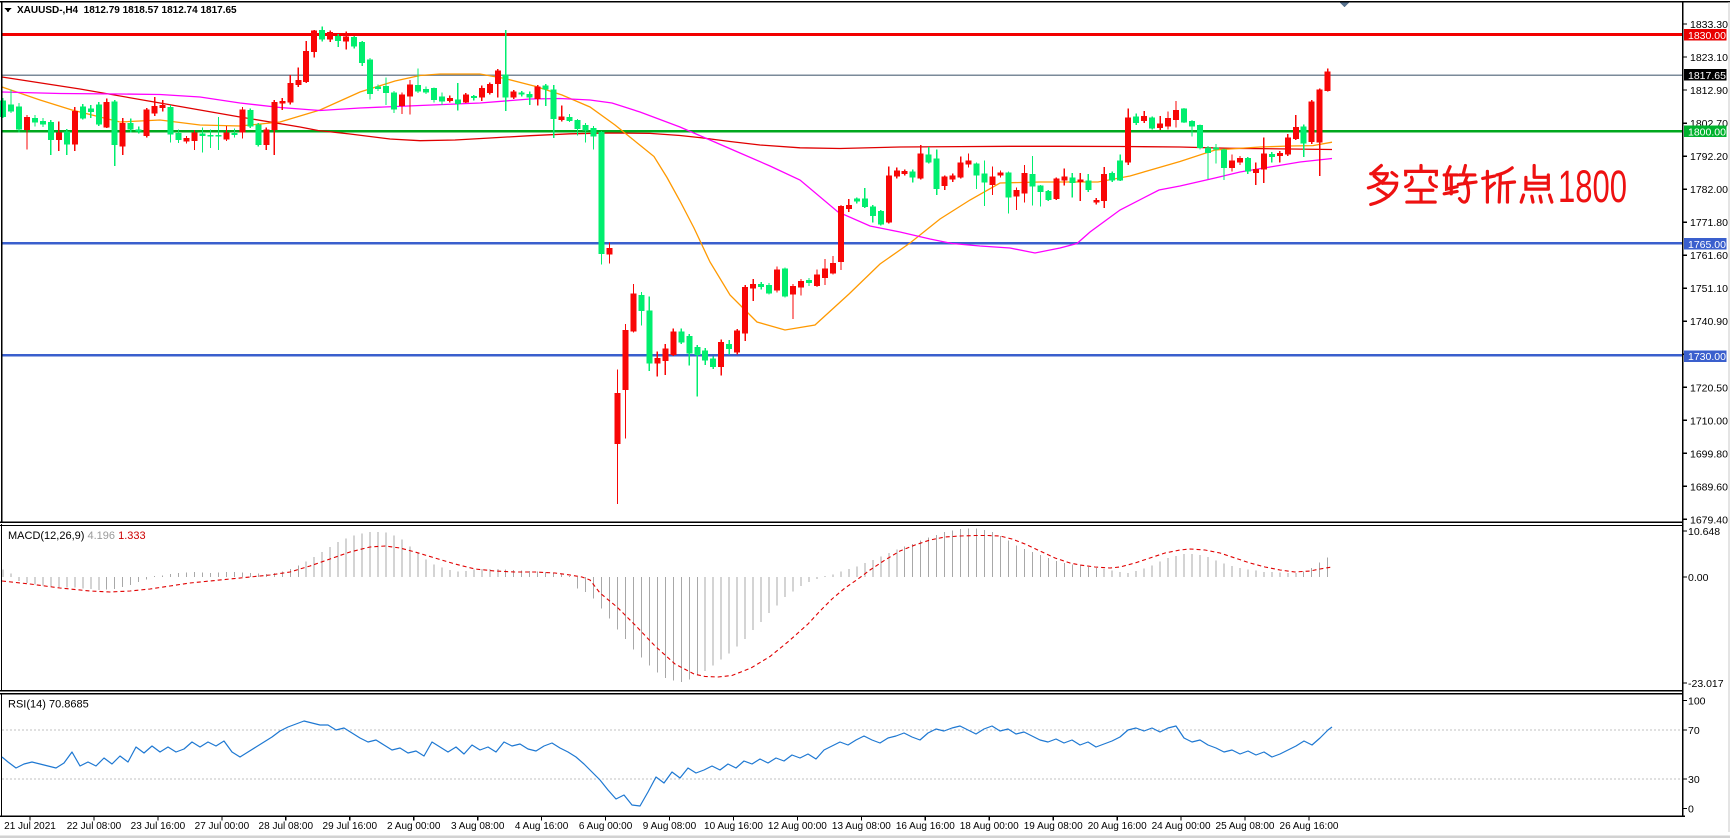 Image resolution: width=1730 pixels, height=838 pixels. I want to click on svg-text: 1765.00, so click(1707, 245).